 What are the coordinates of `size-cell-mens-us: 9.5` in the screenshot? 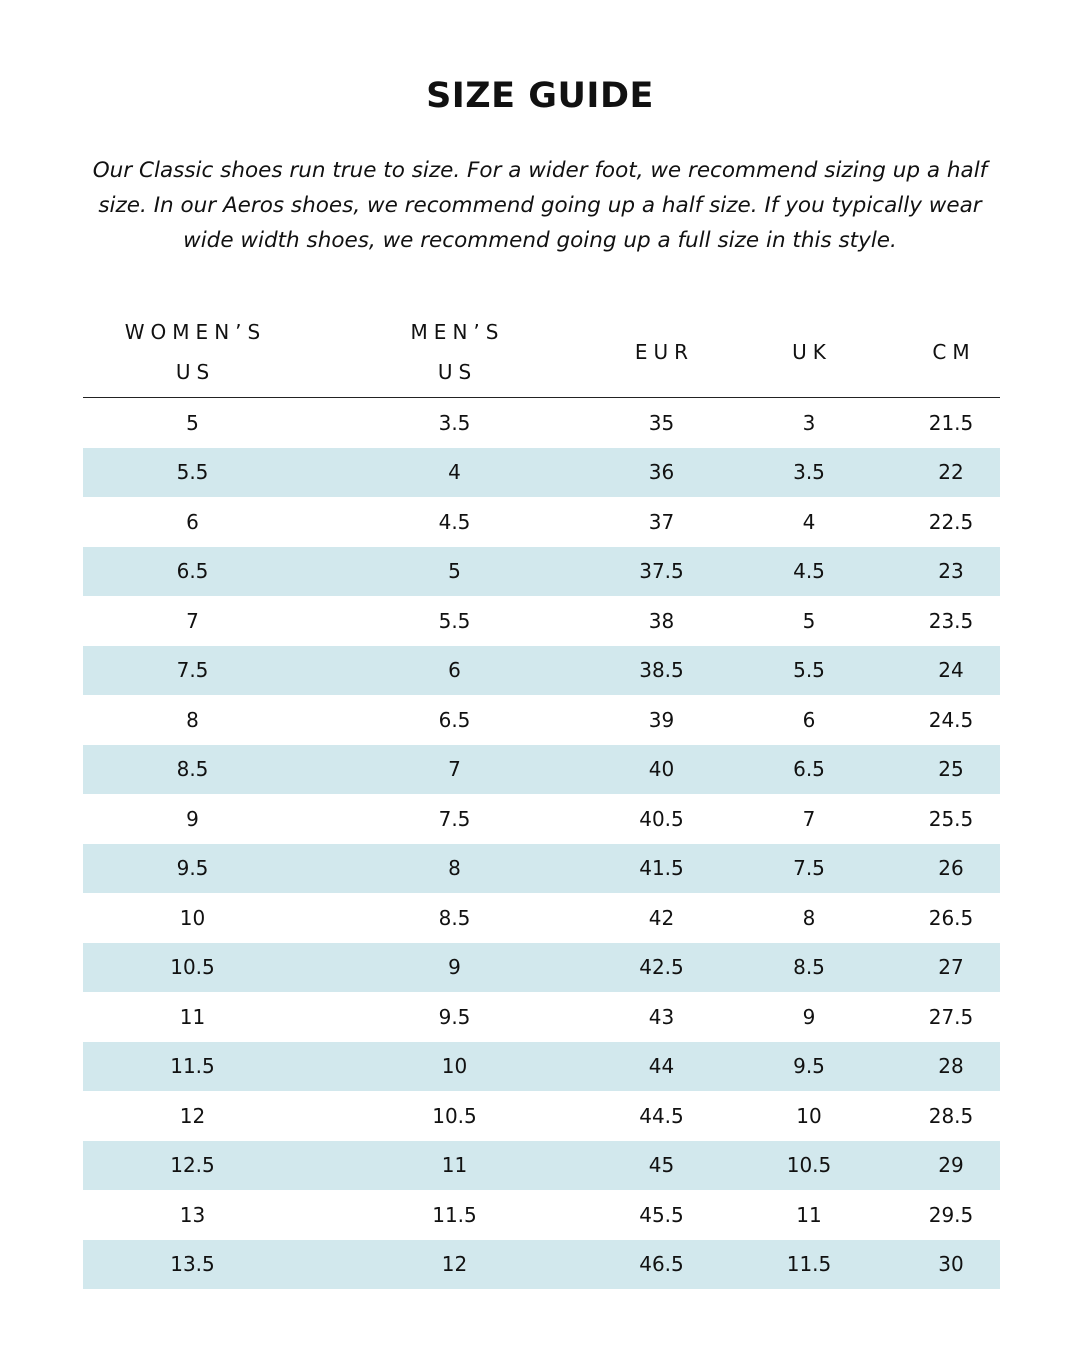 It's located at (454, 1016).